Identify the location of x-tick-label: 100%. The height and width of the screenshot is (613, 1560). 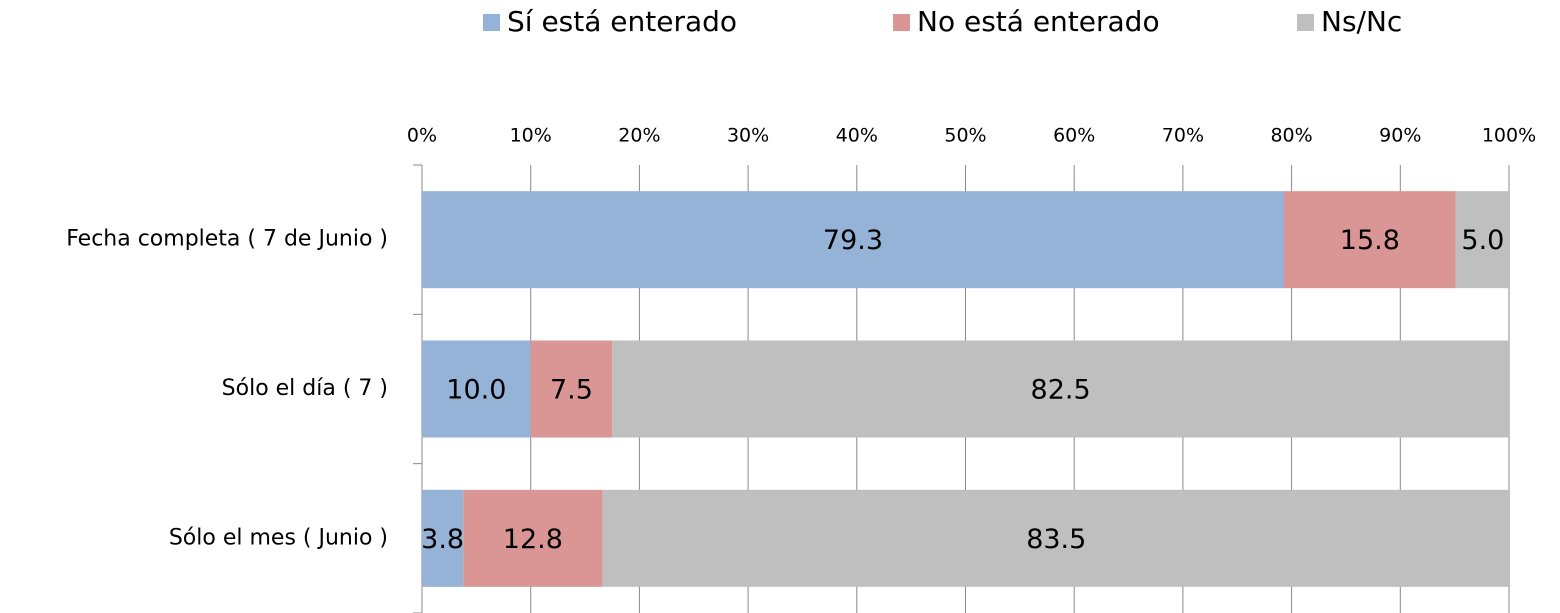
(1509, 136).